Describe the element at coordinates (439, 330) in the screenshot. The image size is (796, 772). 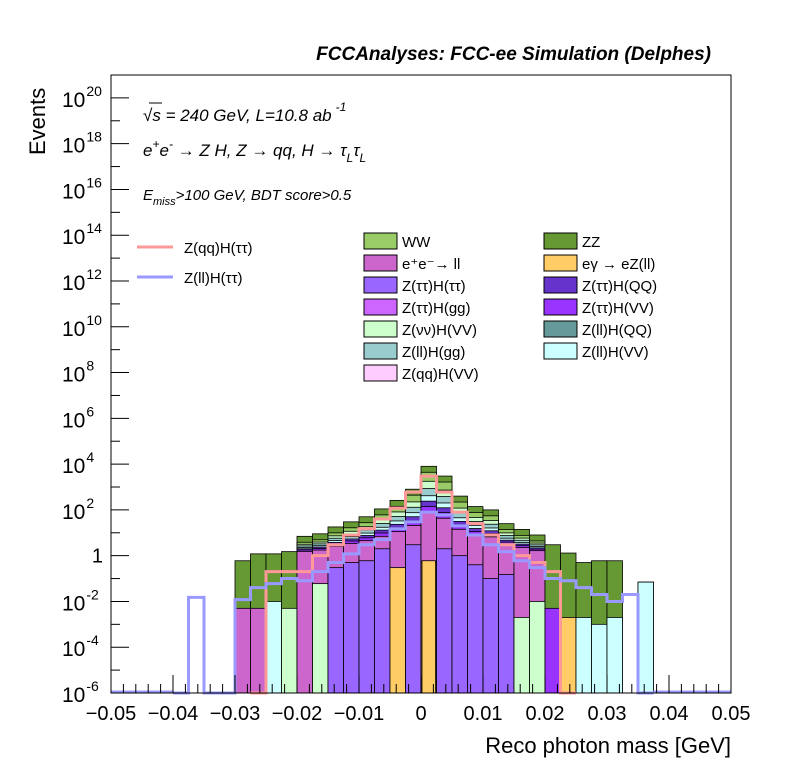
I see `legend-label: Z(νν)H(VV)` at that location.